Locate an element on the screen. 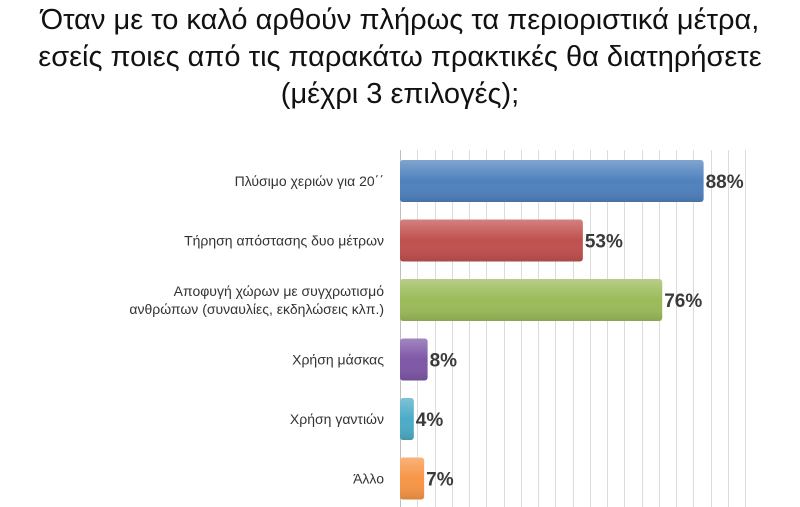 This screenshot has width=800, height=507. data-label: 88% is located at coordinates (725, 182).